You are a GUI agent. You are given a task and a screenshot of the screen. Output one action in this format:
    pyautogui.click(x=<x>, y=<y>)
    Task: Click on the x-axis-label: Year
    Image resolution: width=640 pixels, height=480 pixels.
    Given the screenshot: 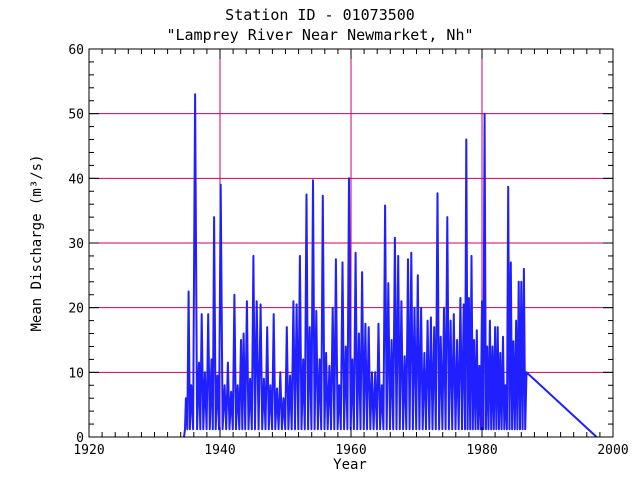 What is the action you would take?
    pyautogui.click(x=350, y=465)
    